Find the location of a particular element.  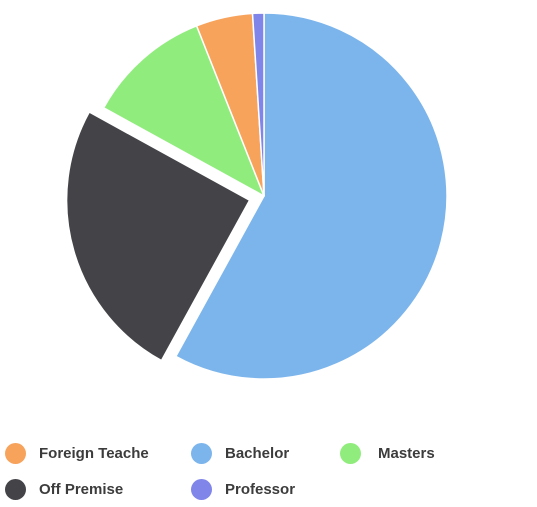

pie-slice-professor is located at coordinates (258, 104).